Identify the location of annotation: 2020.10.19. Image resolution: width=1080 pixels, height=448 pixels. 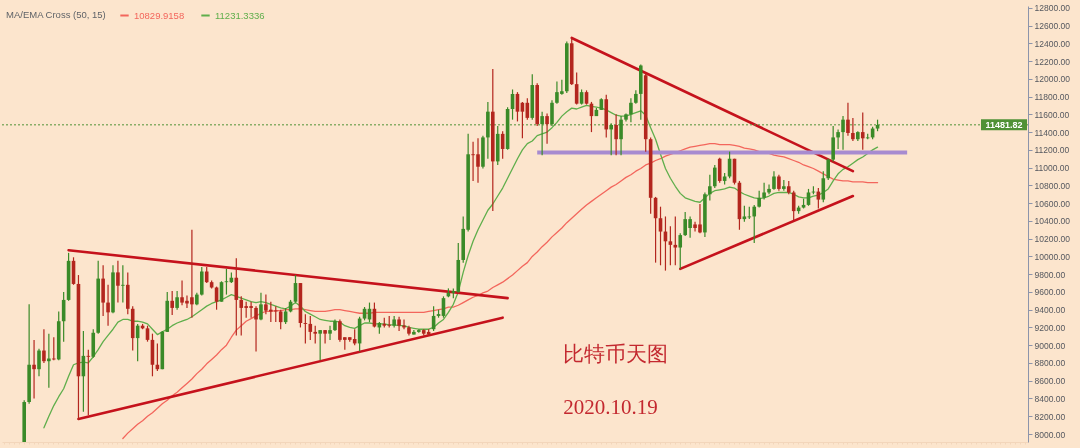
(610, 406).